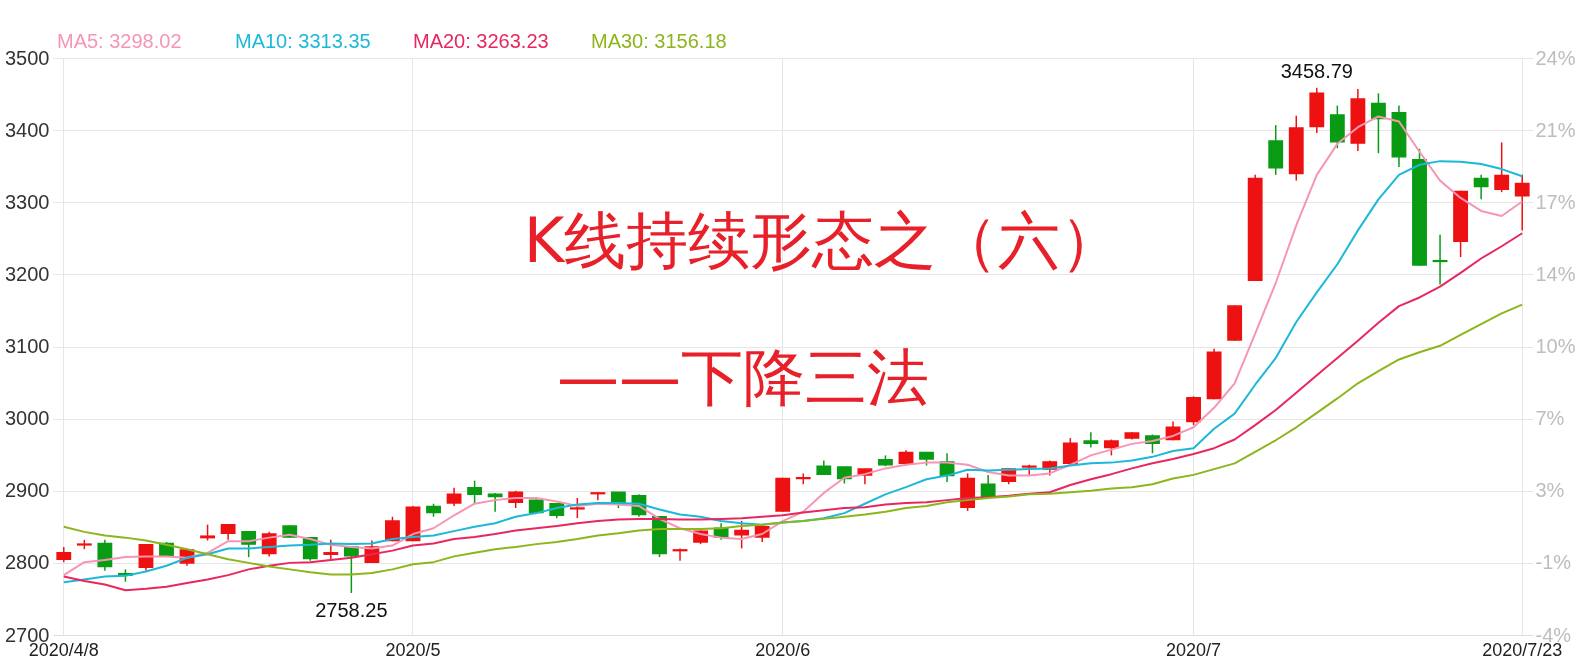  What do you see at coordinates (1555, 273) in the screenshot?
I see `y2-tick-label: 14%` at bounding box center [1555, 273].